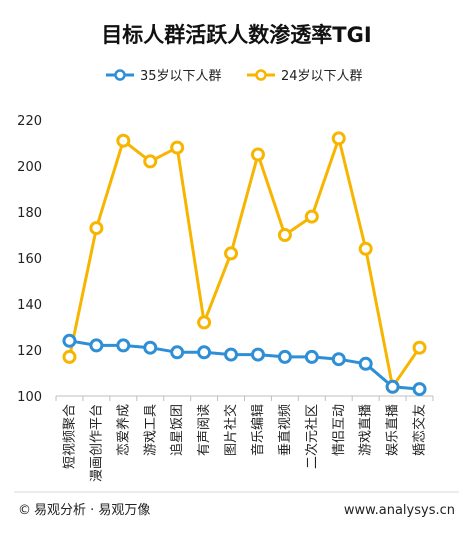 This screenshot has width=473, height=558. I want to click on y-axis: 100 120 140 160 180 200 220, so click(29, 259).